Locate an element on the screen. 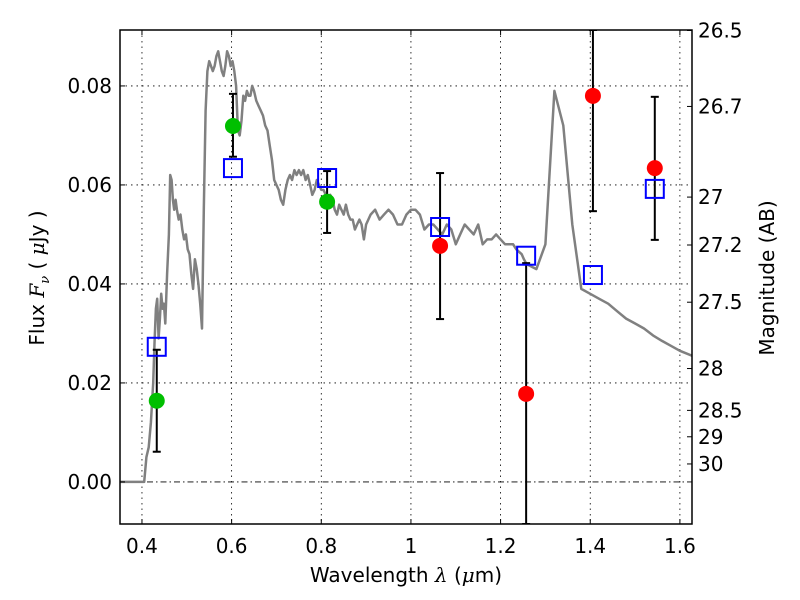 Image resolution: width=800 pixels, height=600 pixels. right-tick-label: 28 is located at coordinates (710, 369).